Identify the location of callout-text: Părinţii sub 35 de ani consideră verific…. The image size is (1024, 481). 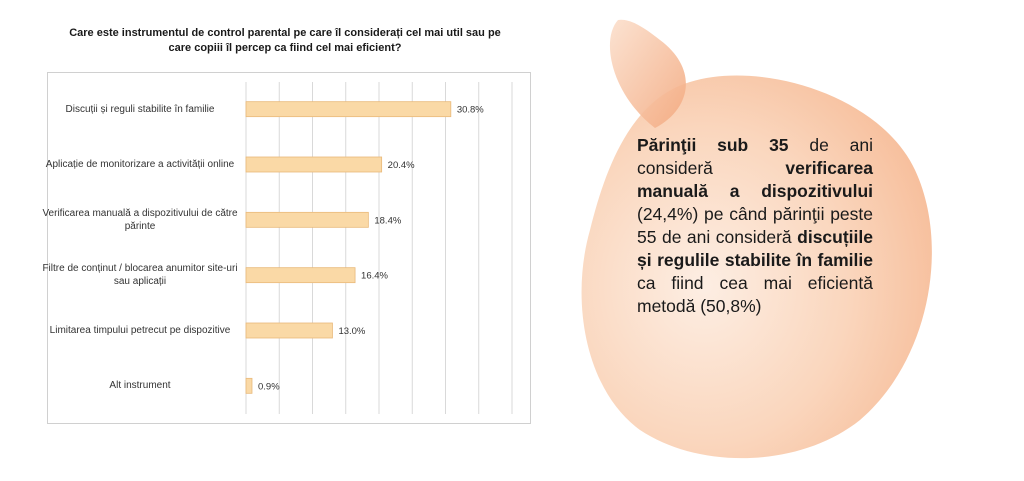
(755, 226).